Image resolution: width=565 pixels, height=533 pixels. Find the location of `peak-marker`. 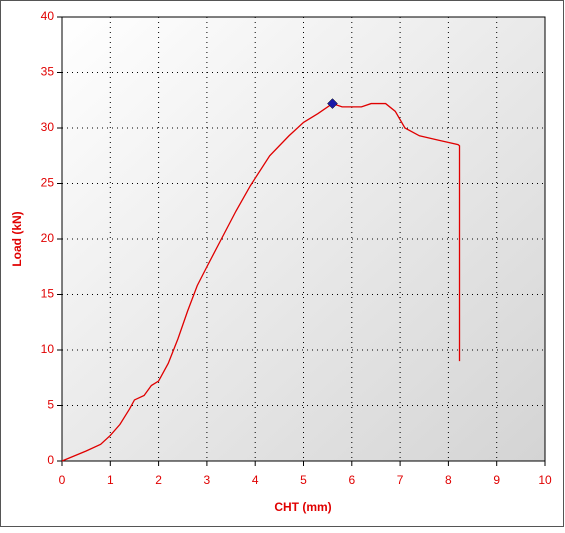

peak-marker is located at coordinates (332, 103).